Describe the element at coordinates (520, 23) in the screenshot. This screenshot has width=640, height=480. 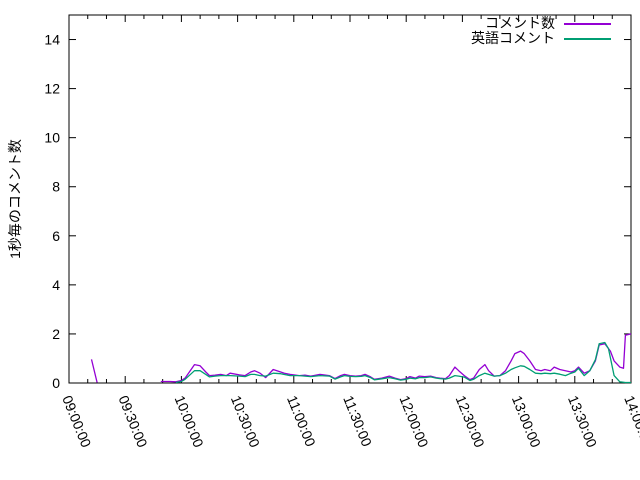
I see `legend-label-comments: コメント数` at that location.